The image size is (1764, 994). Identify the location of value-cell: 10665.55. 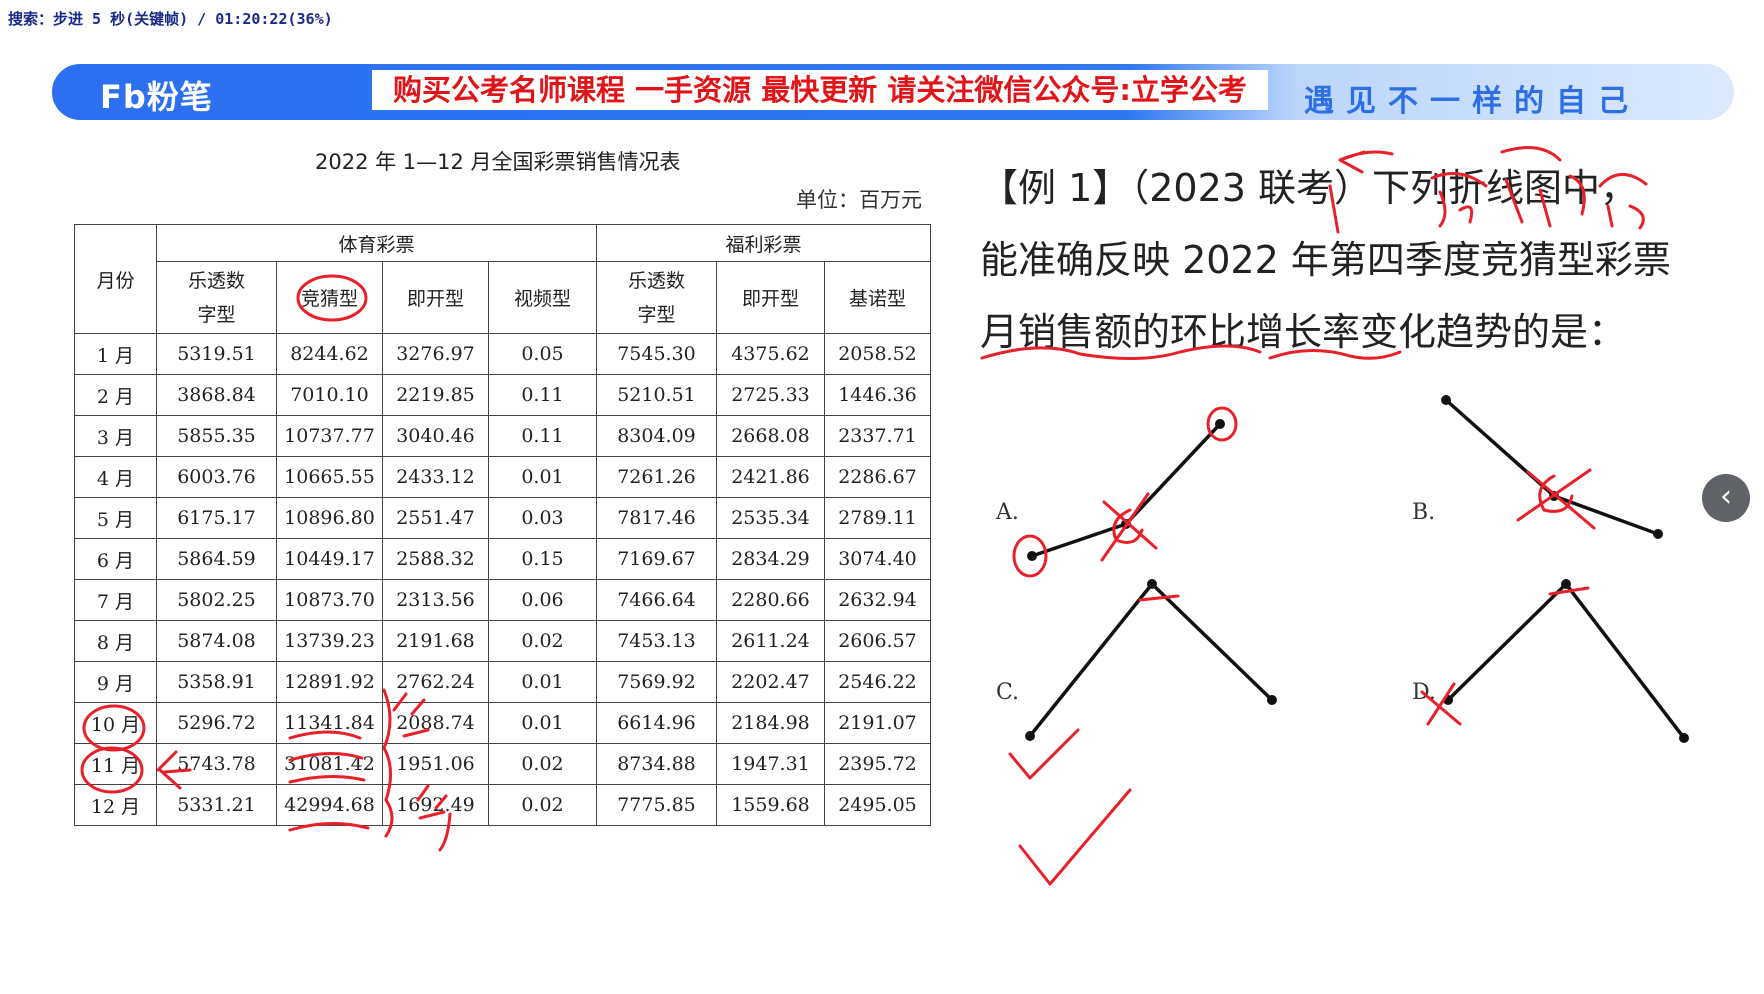
(329, 477).